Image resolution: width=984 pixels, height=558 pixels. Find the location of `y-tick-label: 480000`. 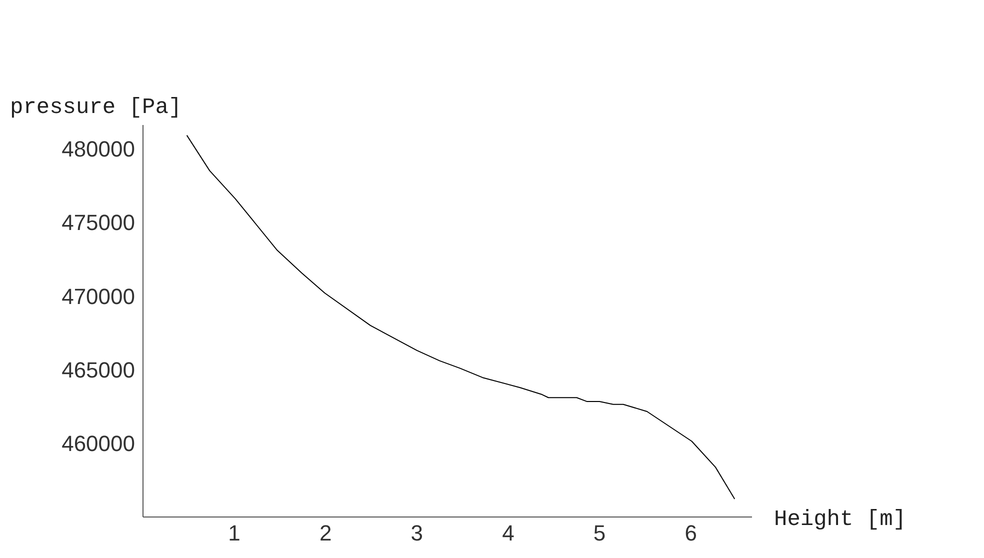

y-tick-label: 480000 is located at coordinates (98, 149).